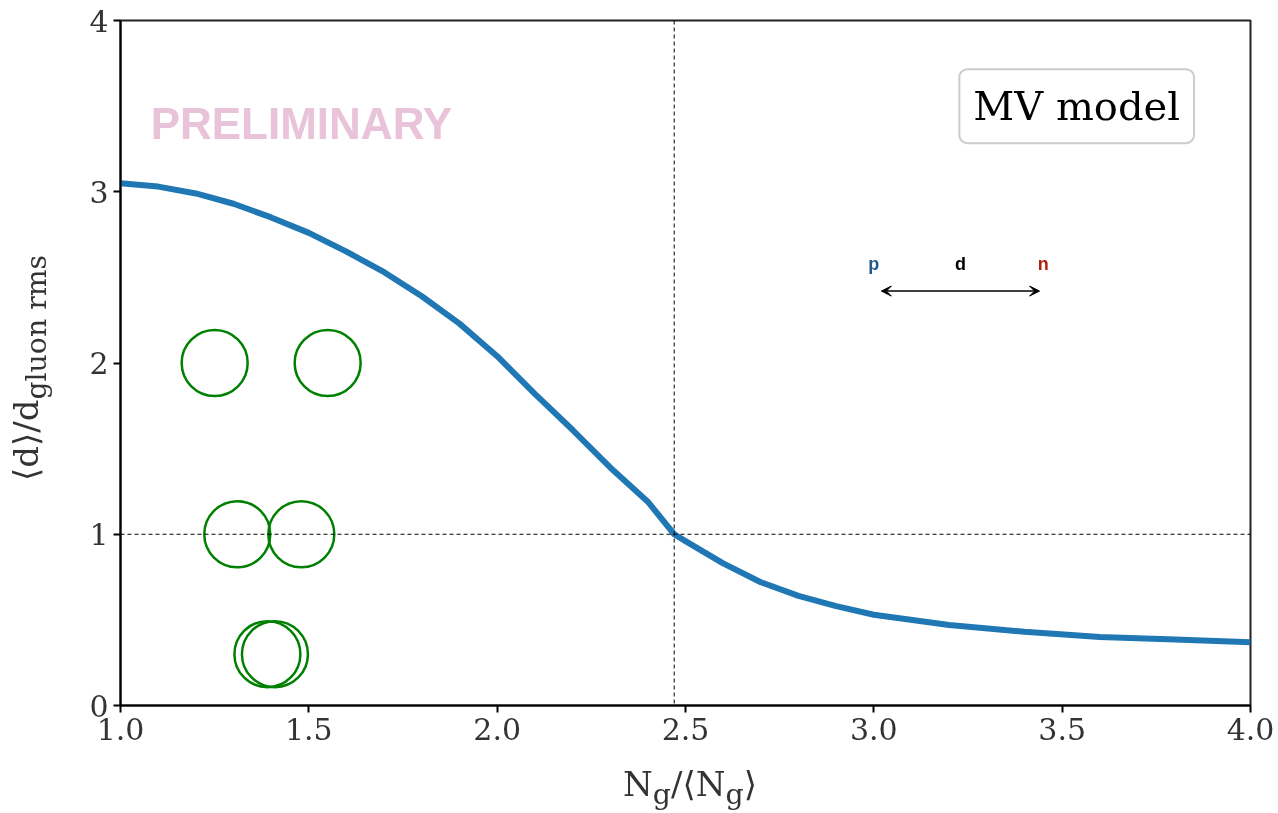 The width and height of the screenshot is (1278, 813). Describe the element at coordinates (1062, 729) in the screenshot. I see `x-tick-label: 3.5` at that location.